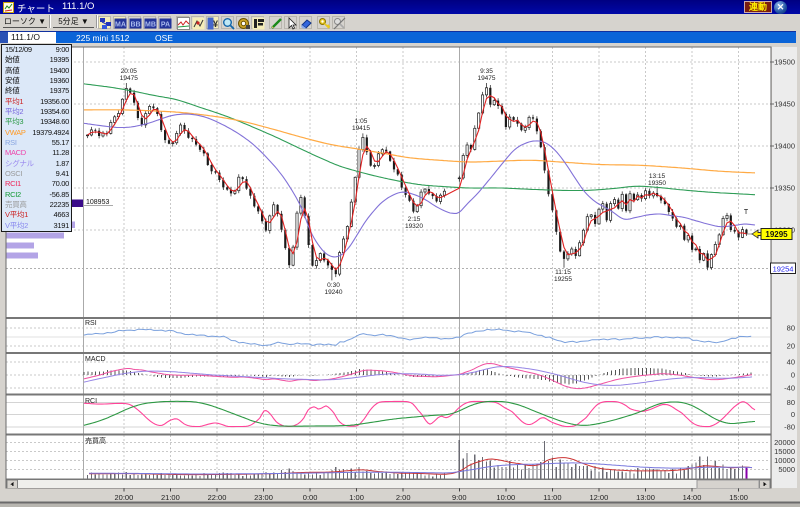 The height and width of the screenshot is (507, 800). I want to click on svg-text: 9:00, so click(459, 497).